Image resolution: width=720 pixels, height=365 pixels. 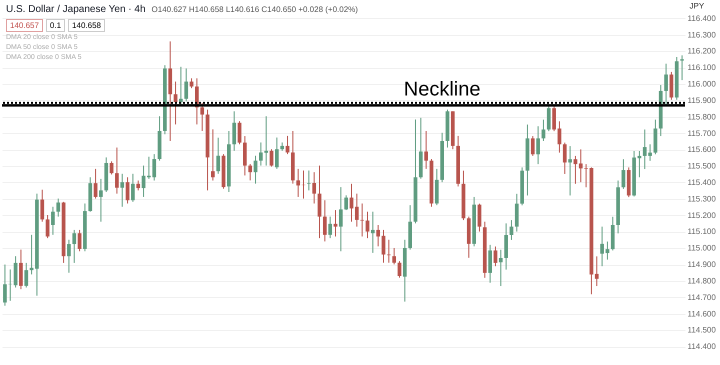 What do you see at coordinates (702, 313) in the screenshot?
I see `y-tick-label: 114.600` at bounding box center [702, 313].